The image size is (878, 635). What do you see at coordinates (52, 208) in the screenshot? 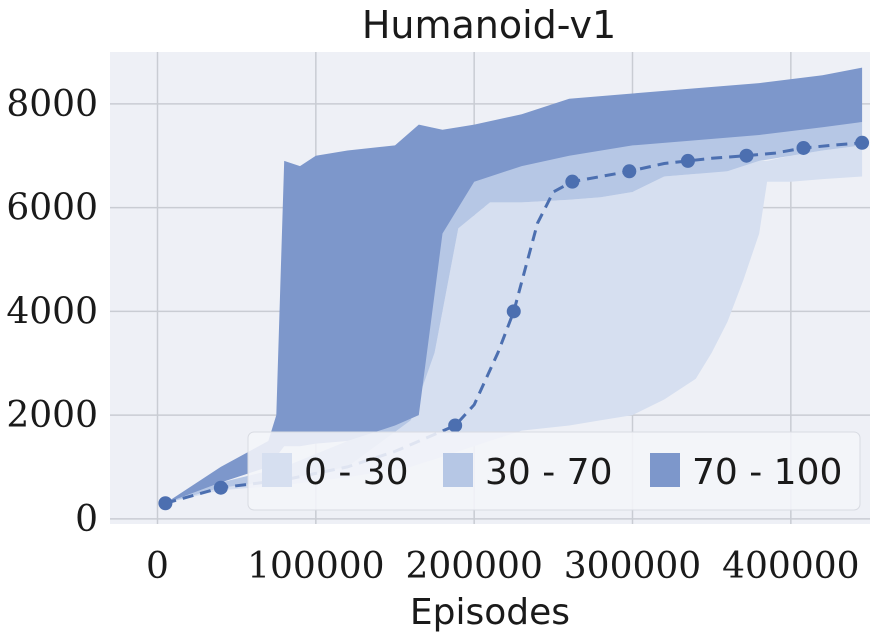
I see `y-tick-label: 6000` at bounding box center [52, 208].